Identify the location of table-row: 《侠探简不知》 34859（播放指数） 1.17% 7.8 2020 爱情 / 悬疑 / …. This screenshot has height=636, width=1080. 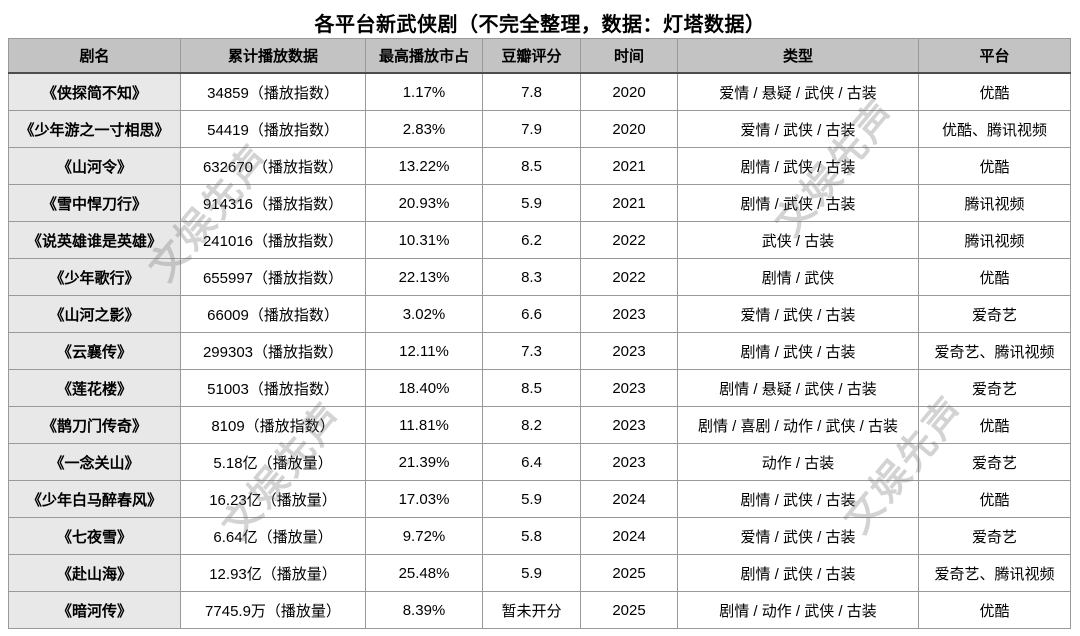
(539, 91).